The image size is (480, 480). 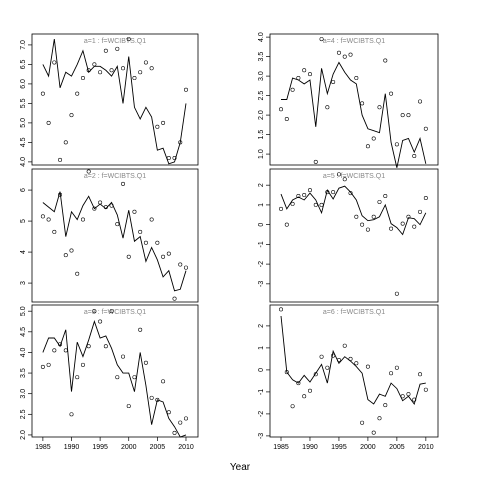 What do you see at coordinates (23, 435) in the screenshot?
I see `y-tick-label: 2.0` at bounding box center [23, 435].